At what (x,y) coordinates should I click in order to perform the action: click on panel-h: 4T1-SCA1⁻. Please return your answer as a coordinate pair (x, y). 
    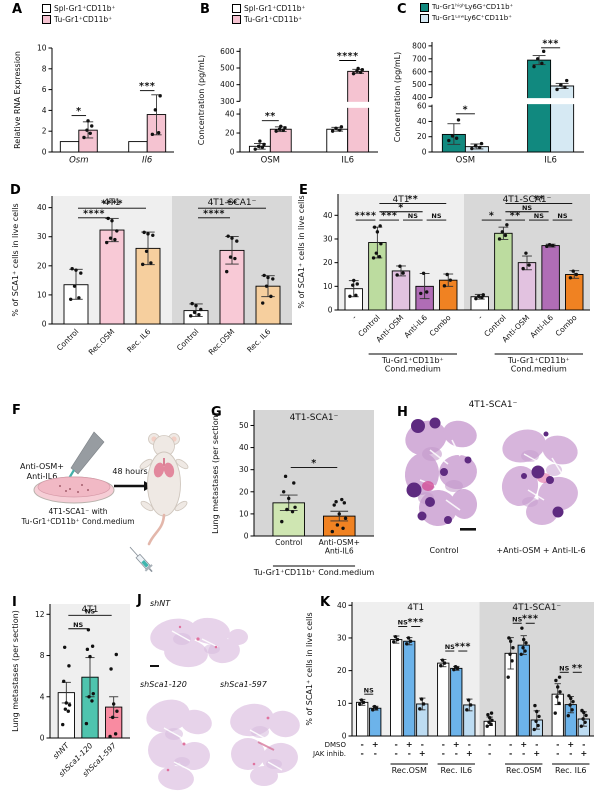
    Looking at the image, I should click on (493, 487).